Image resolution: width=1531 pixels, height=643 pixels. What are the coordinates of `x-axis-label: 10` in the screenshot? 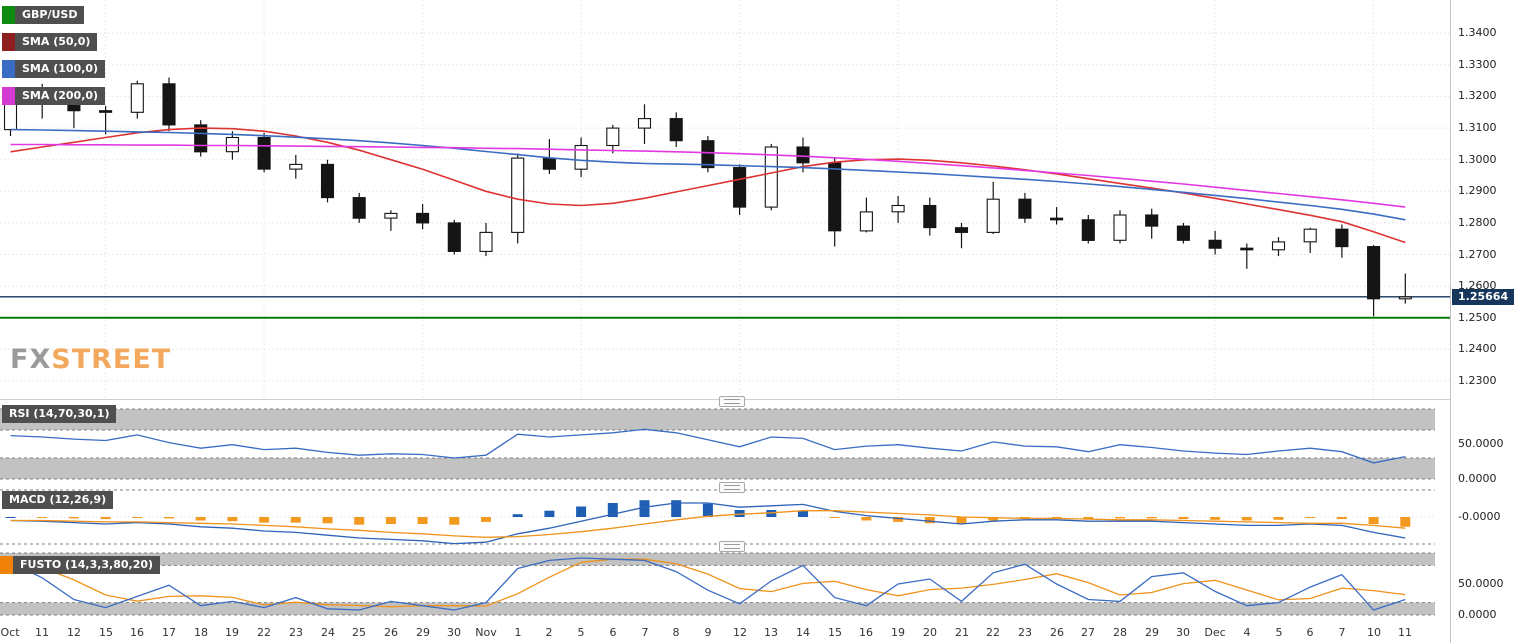 It's located at (1374, 632).